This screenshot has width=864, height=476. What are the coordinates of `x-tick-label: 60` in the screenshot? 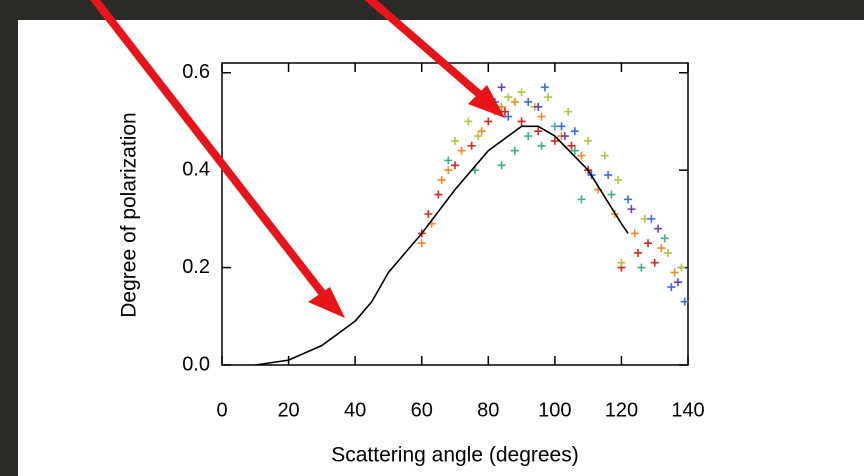 It's located at (422, 410).